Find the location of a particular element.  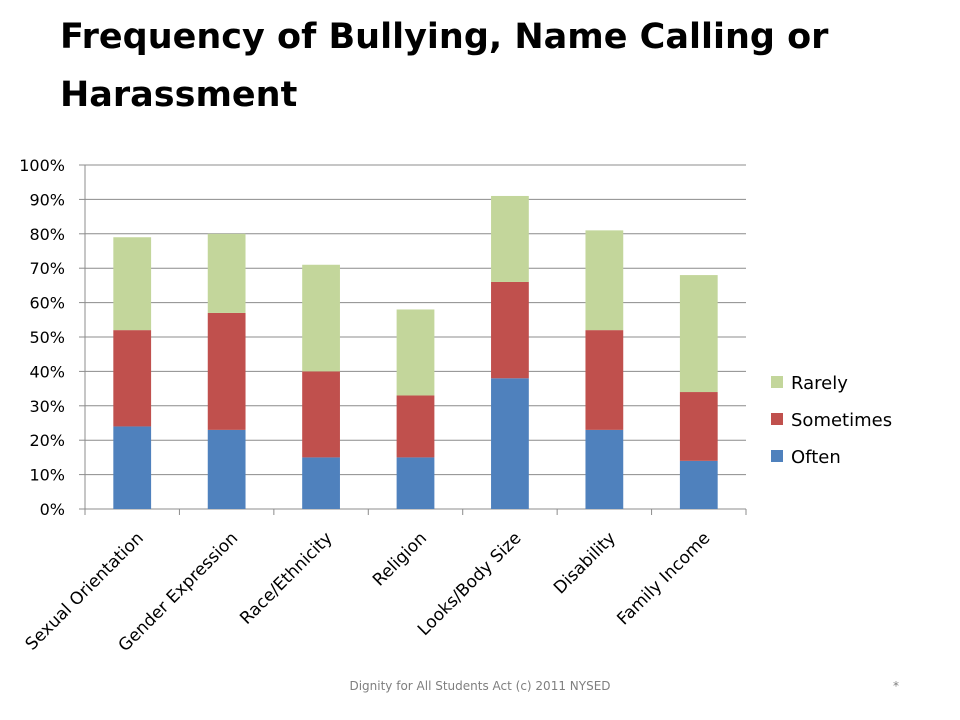

legend-label-rarely: Rarely is located at coordinates (819, 383).